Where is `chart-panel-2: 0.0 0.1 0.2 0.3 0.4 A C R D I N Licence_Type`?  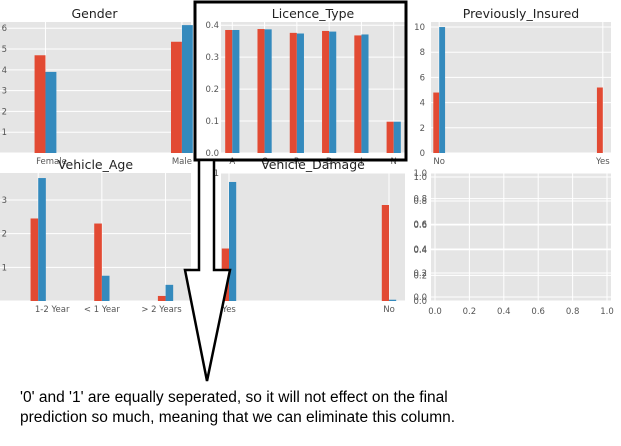
chart-panel-2: 0.0 0.1 0.2 0.3 0.4 A C R D I N Licence_Type is located at coordinates (305, 86).